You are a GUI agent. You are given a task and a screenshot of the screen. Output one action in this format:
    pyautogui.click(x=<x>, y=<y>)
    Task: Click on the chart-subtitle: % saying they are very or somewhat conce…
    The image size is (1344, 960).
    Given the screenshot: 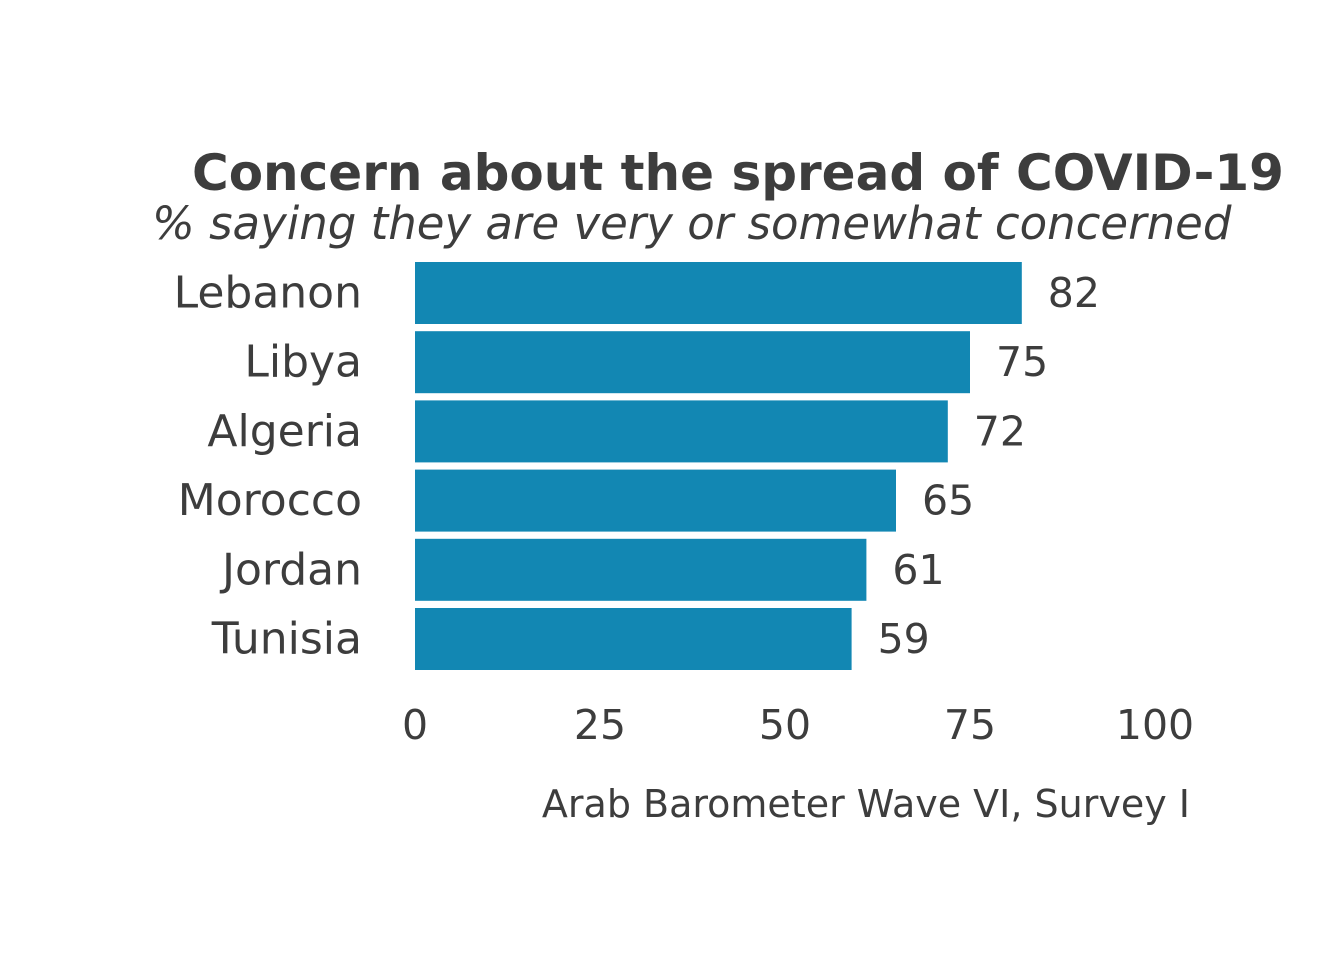 What is the action you would take?
    pyautogui.click(x=692, y=223)
    